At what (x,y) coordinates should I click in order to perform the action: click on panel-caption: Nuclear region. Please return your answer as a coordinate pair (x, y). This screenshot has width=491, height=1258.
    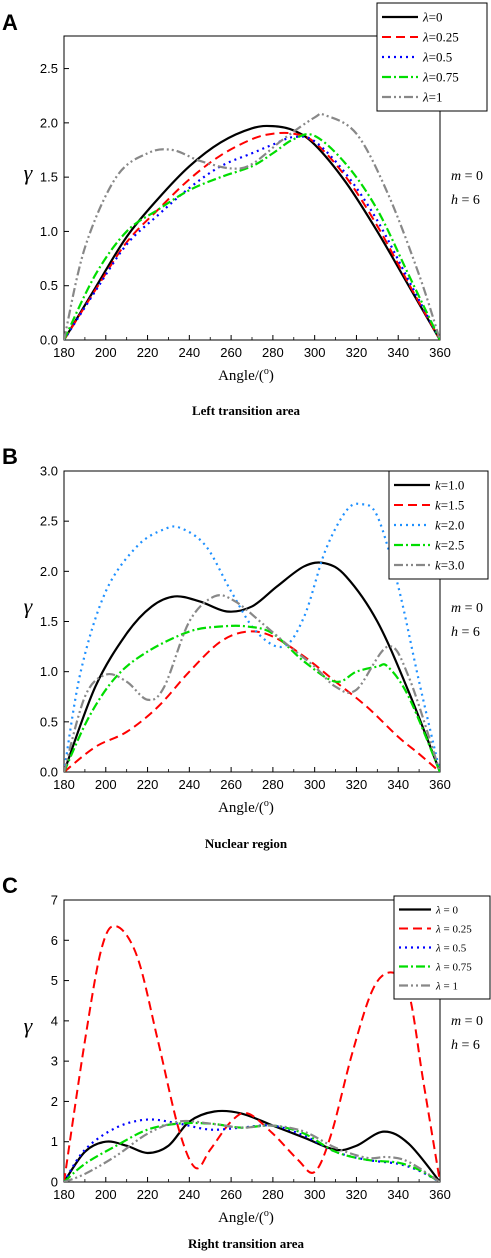
    Looking at the image, I should click on (246, 843).